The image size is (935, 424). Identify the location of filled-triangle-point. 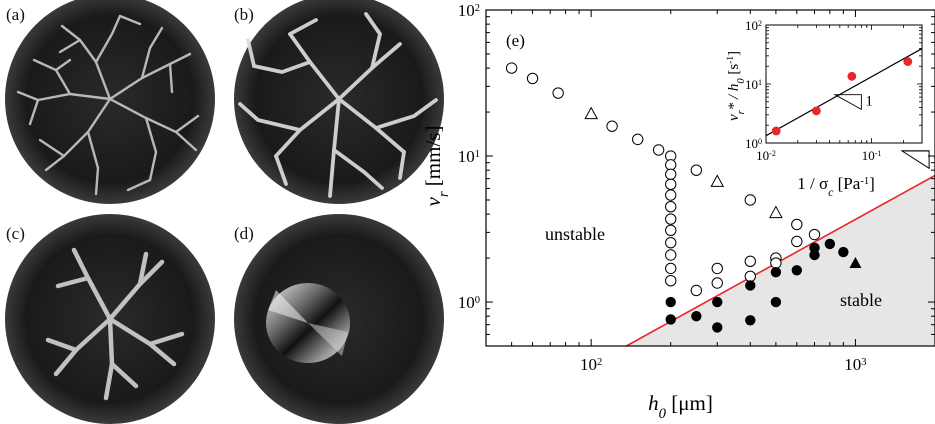
(855, 263).